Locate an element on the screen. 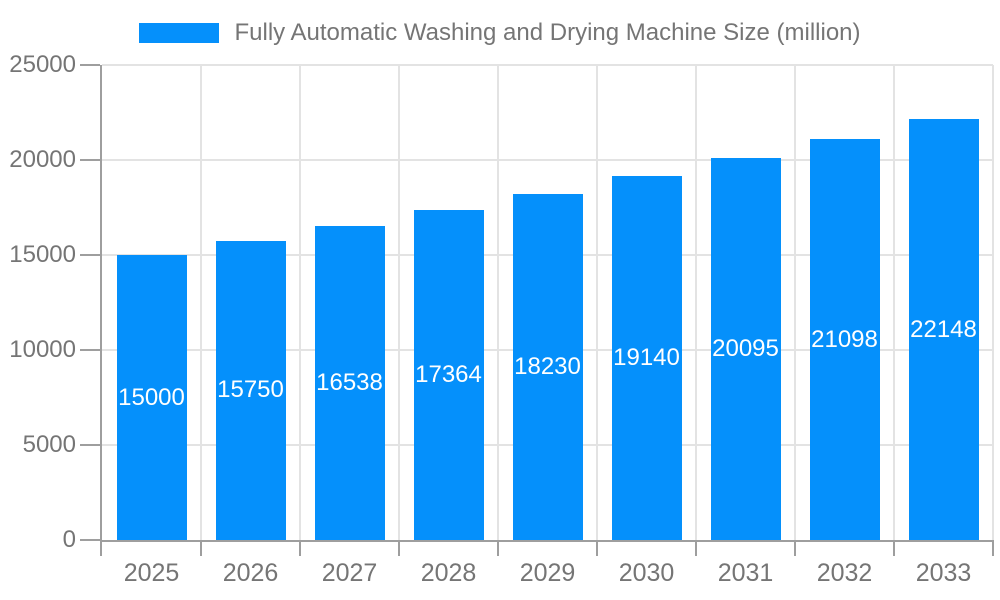  x-axis-label-2031: 2031 is located at coordinates (745, 573).